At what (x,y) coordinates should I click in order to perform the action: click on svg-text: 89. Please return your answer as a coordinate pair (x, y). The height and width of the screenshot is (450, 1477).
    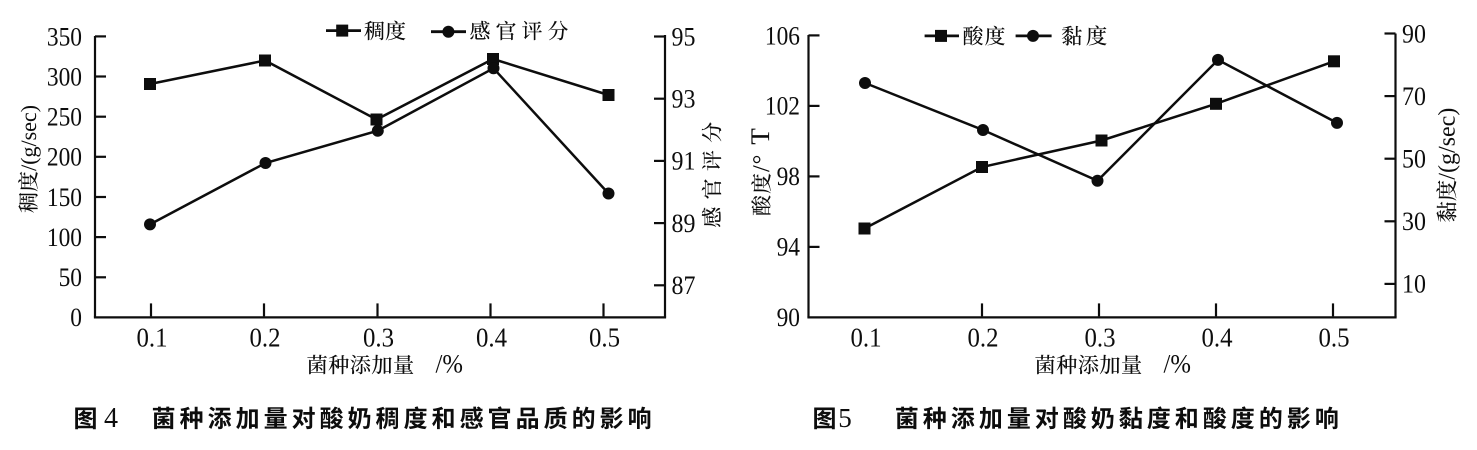
    Looking at the image, I should click on (684, 224).